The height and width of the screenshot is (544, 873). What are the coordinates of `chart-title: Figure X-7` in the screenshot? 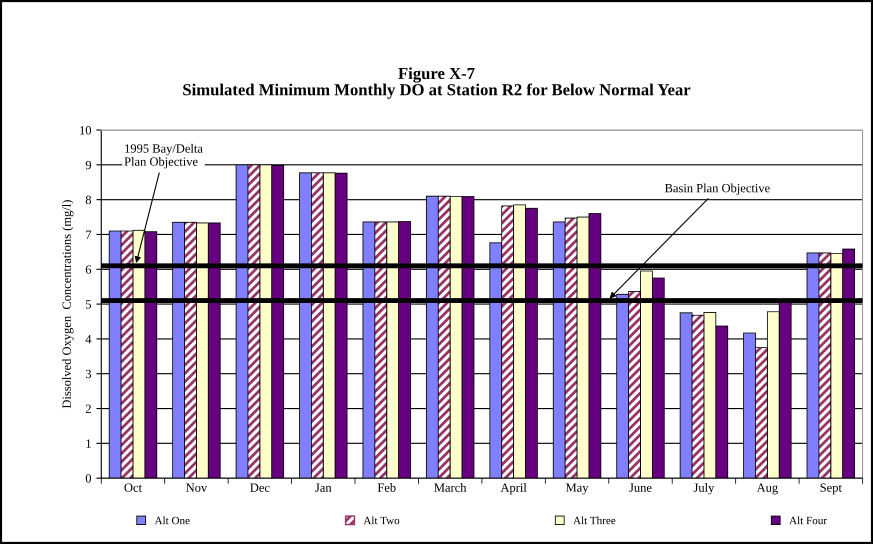 It's located at (436, 75).